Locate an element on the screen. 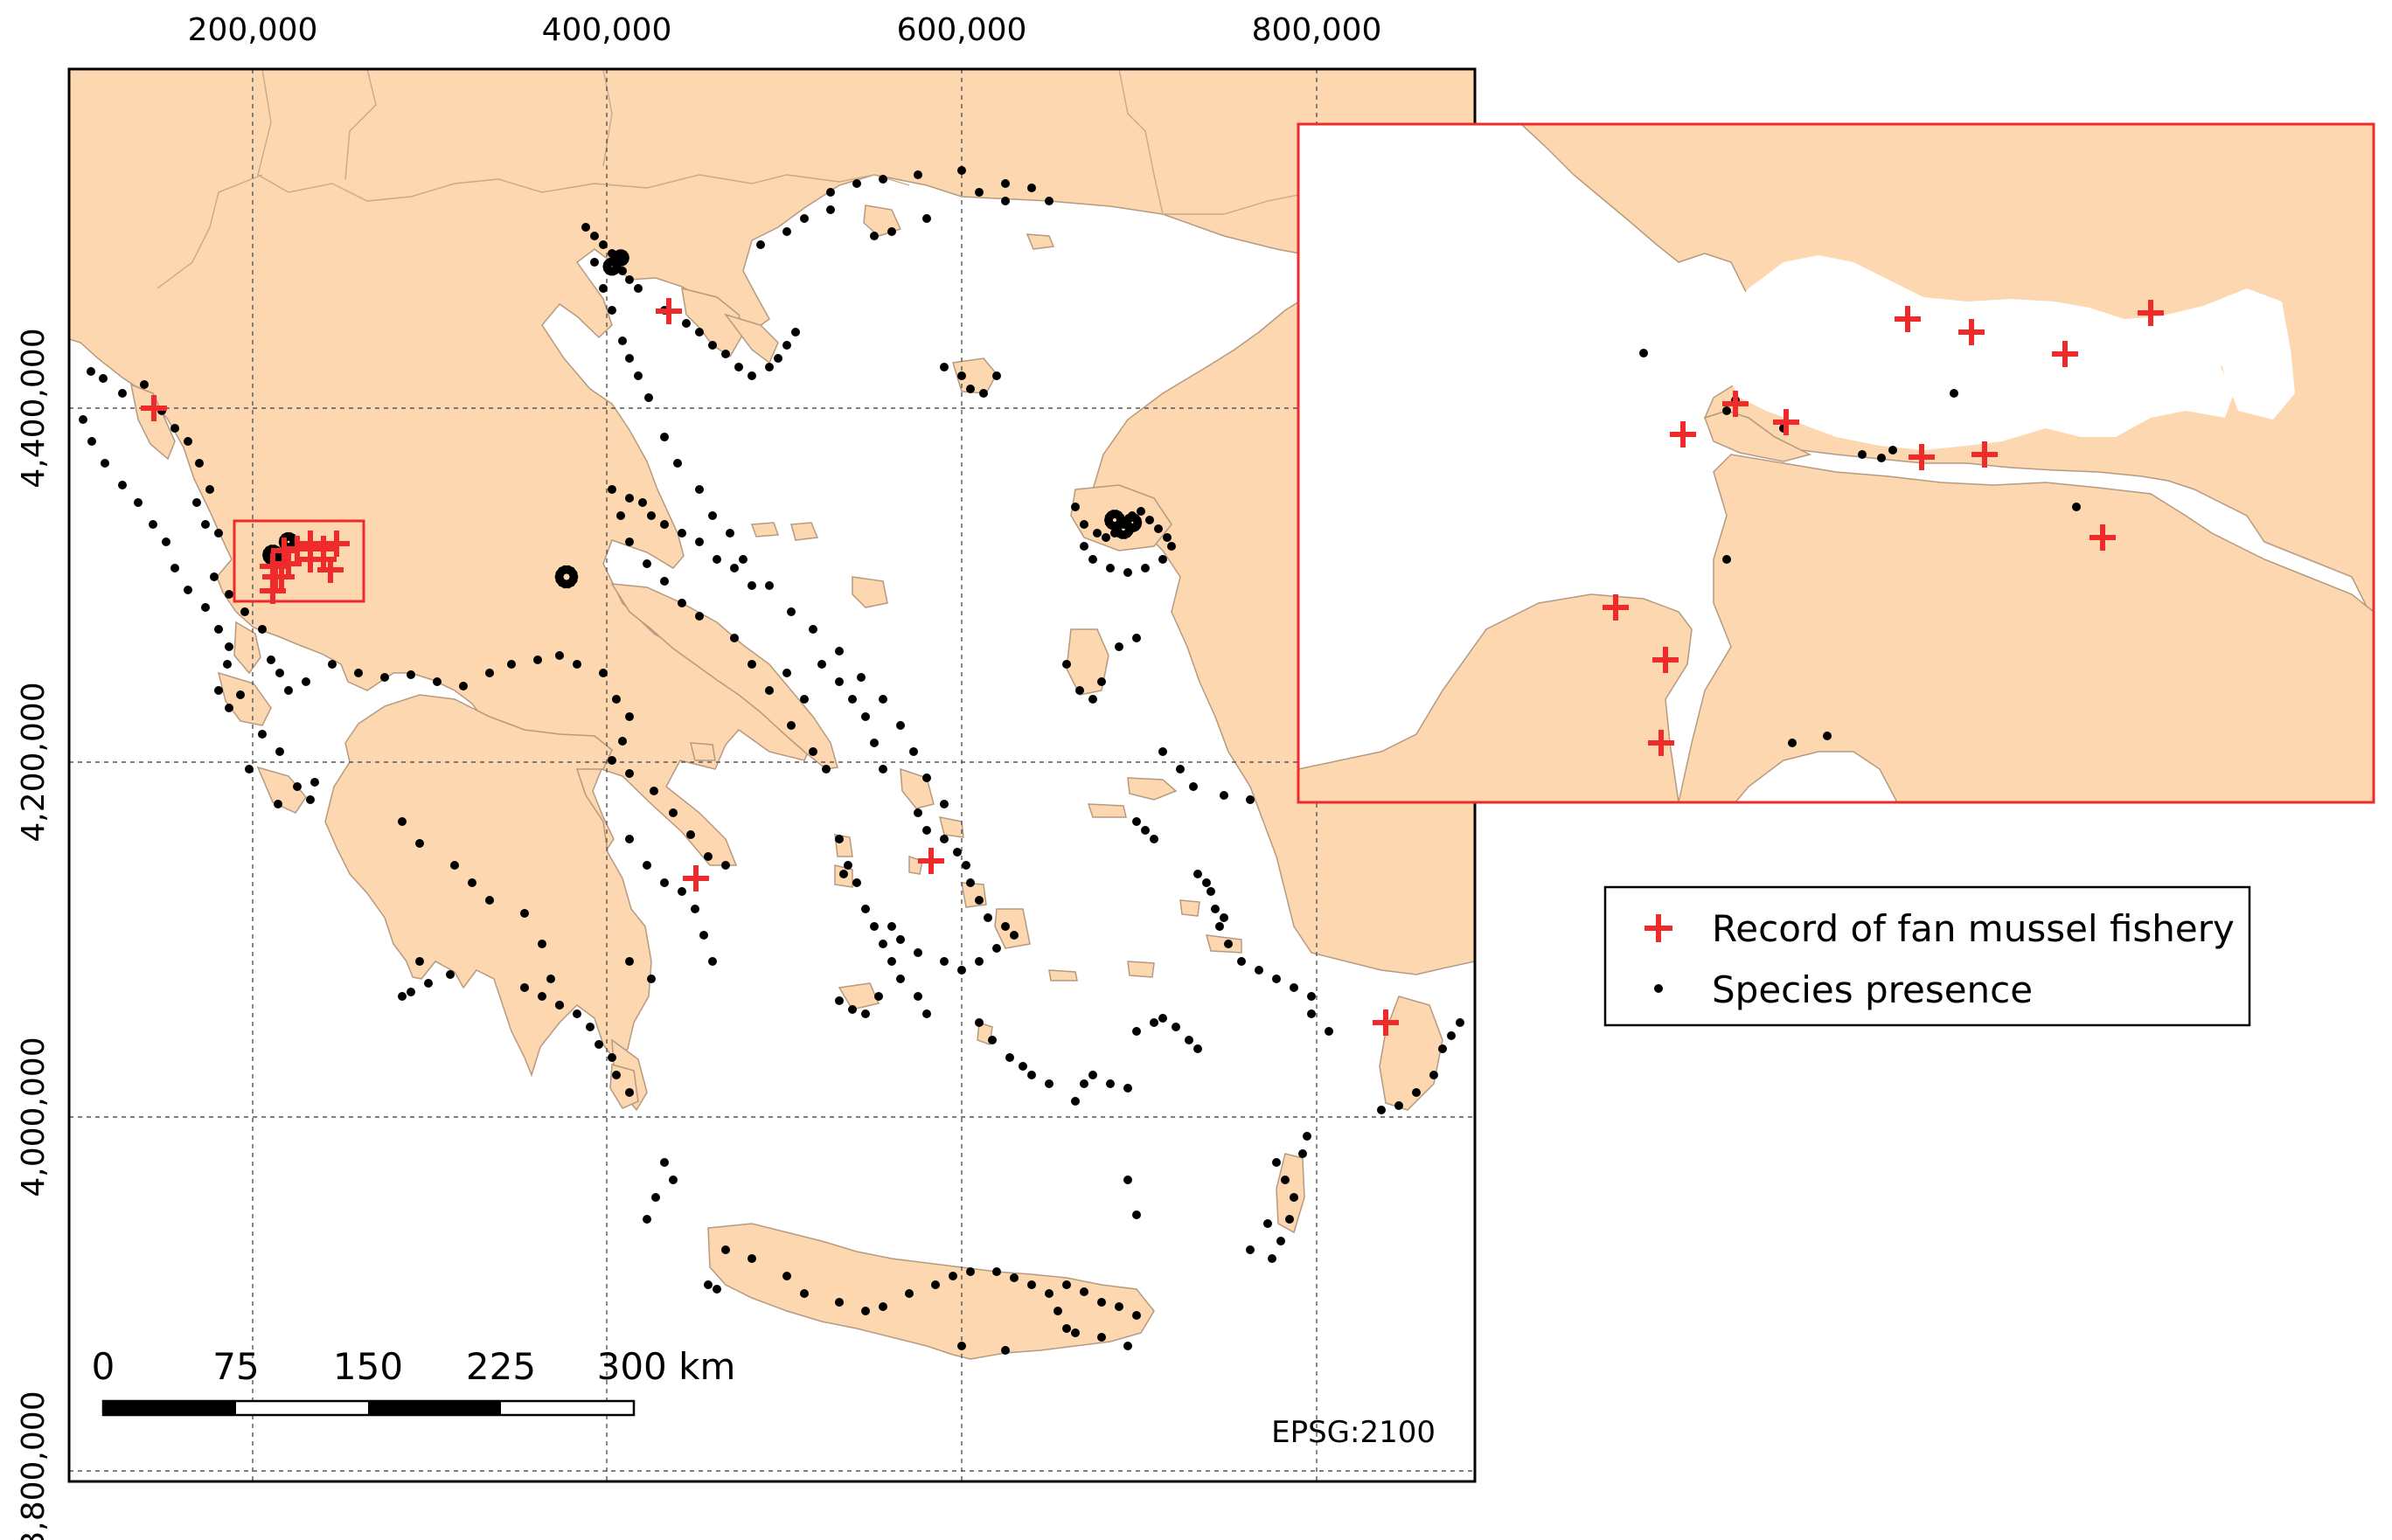 This screenshot has height=1540, width=2392. crete is located at coordinates (931, 1291).